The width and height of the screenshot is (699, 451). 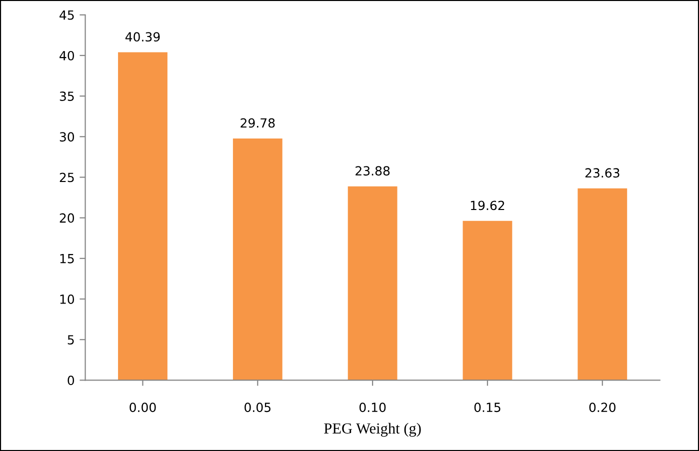 I want to click on y-tick-label: 5, so click(x=71, y=340).